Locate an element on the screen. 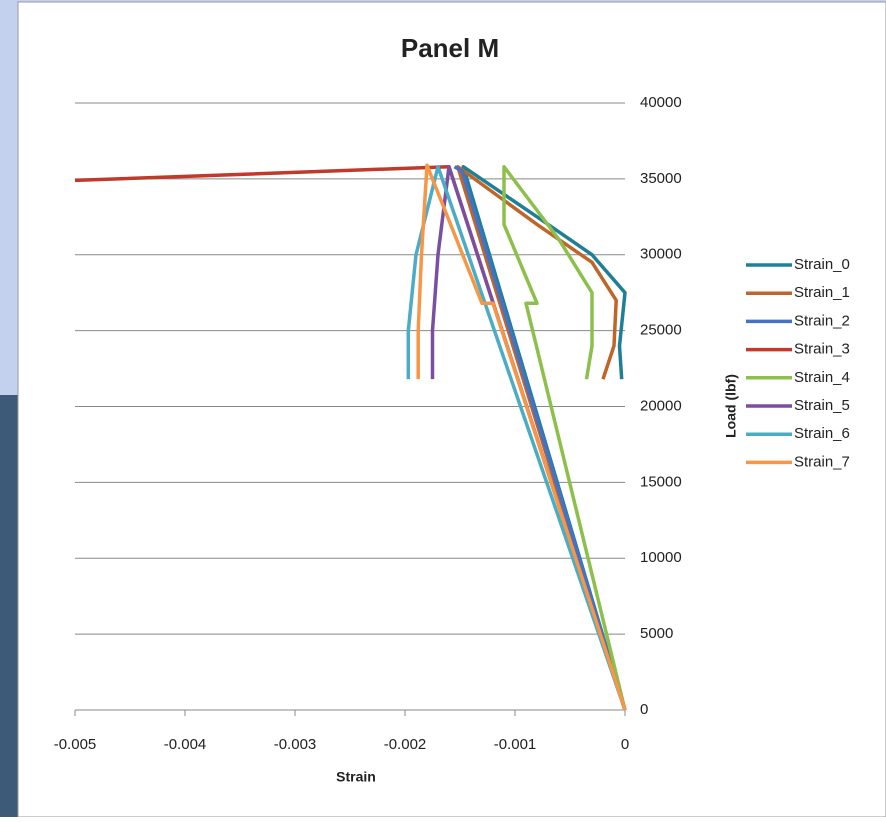 The height and width of the screenshot is (822, 886). chart-title: Panel M is located at coordinates (450, 48).